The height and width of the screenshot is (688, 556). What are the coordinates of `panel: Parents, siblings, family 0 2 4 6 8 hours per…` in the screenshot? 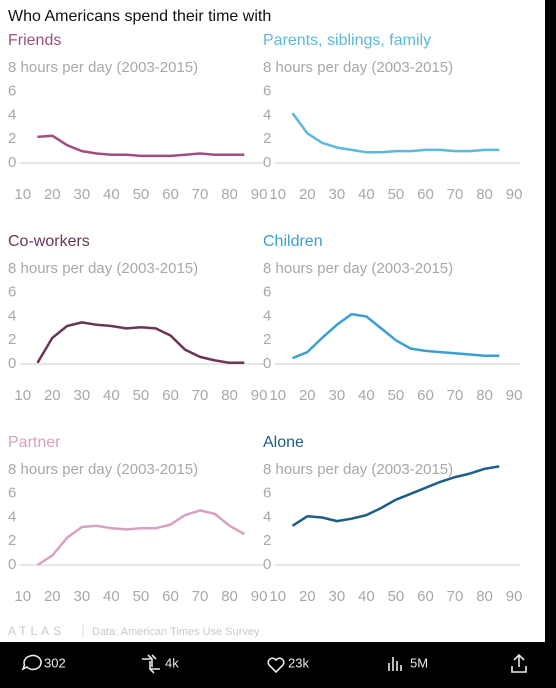 It's located at (392, 117).